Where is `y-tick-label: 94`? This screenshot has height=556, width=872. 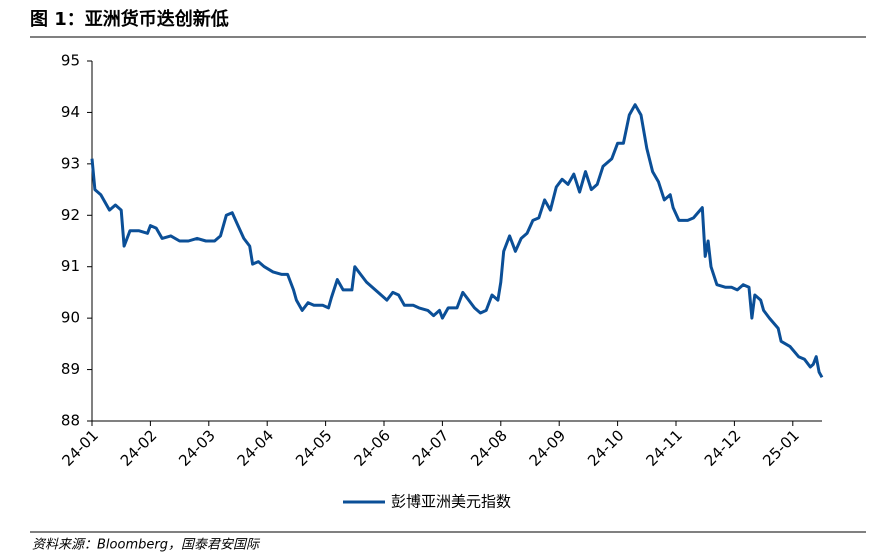
y-tick-label: 94 is located at coordinates (70, 112).